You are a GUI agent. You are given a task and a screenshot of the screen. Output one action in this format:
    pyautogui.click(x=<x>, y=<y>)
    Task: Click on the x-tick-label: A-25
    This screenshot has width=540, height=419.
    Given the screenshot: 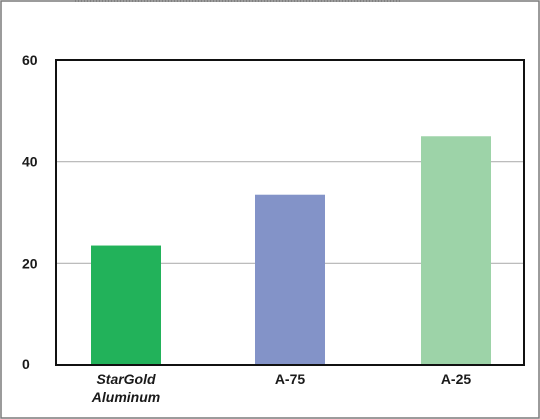 What is the action you would take?
    pyautogui.click(x=456, y=379)
    